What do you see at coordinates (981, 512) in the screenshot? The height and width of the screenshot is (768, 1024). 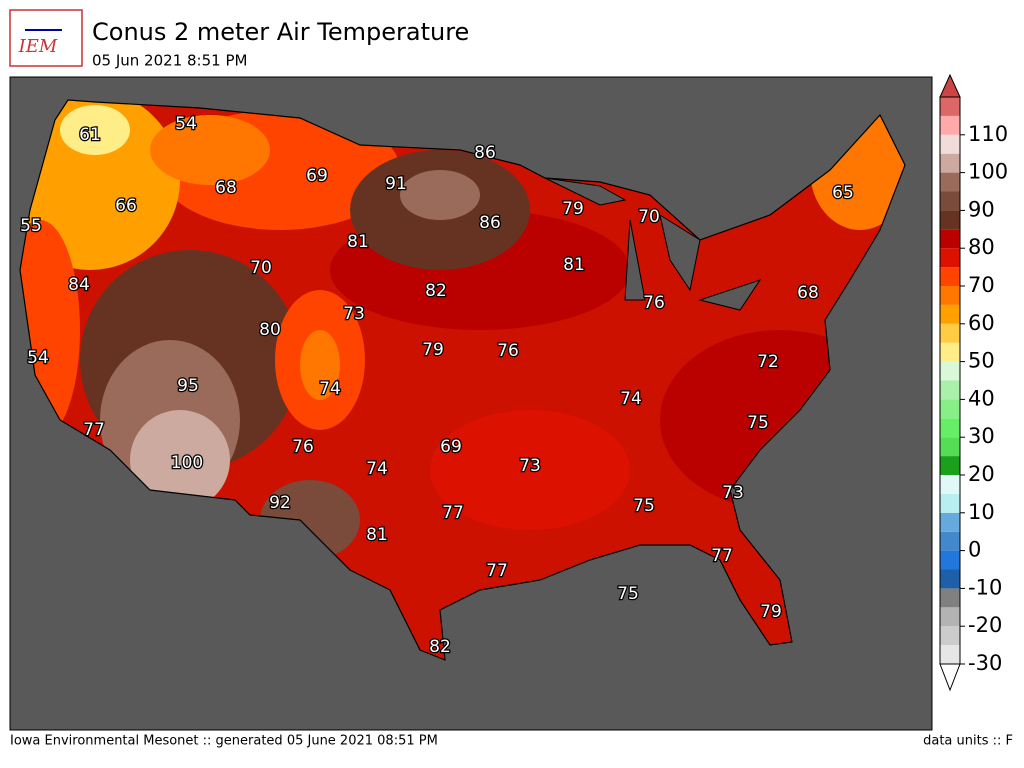 I see `colorbar-tick-label: 10` at bounding box center [981, 512].